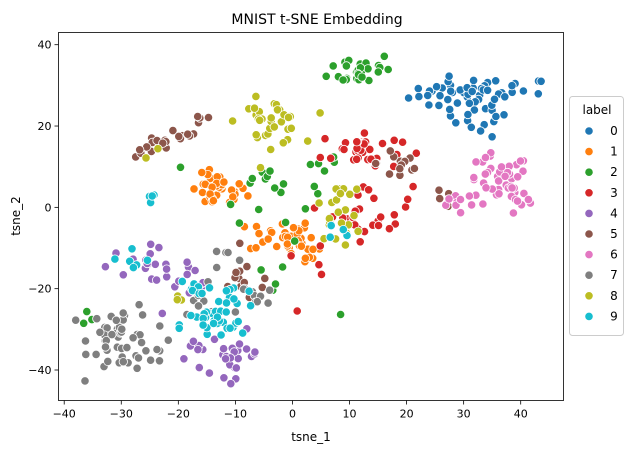  What do you see at coordinates (39, 289) in the screenshot?
I see `y-tick-label: −20` at bounding box center [39, 289].